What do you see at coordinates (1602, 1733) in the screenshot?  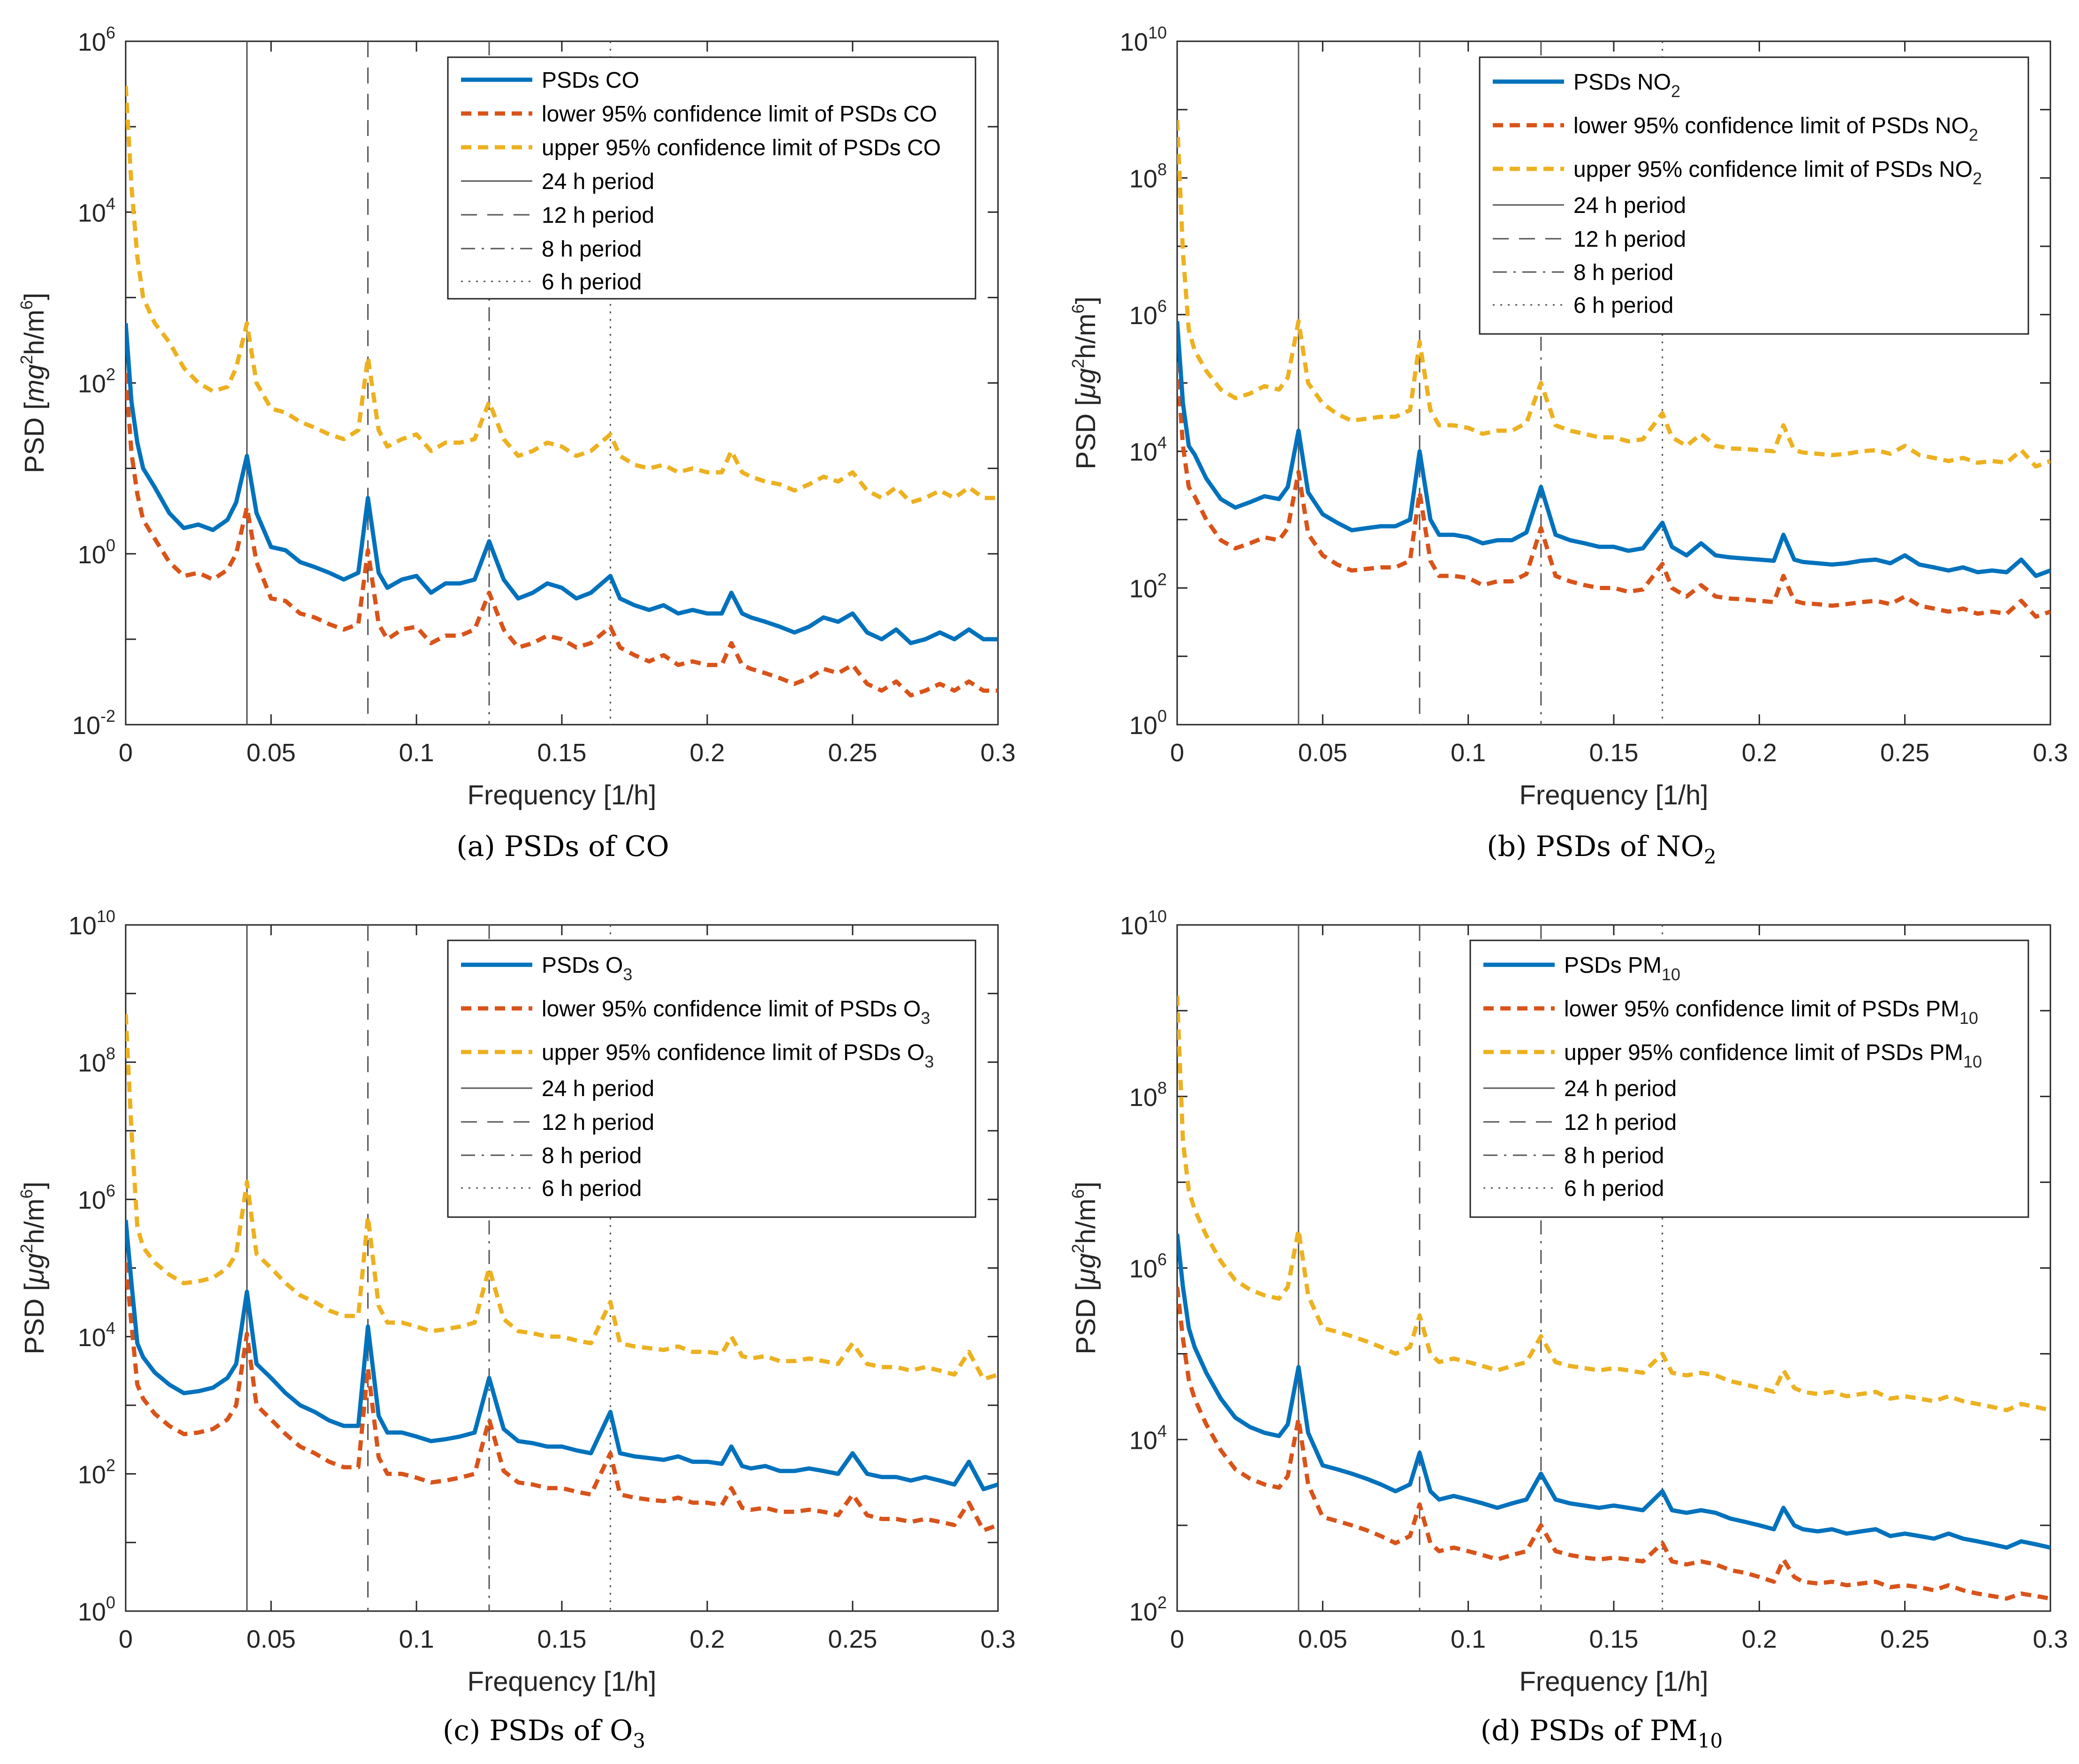 I see `panel-caption: (d) PSDs of PM10` at bounding box center [1602, 1733].